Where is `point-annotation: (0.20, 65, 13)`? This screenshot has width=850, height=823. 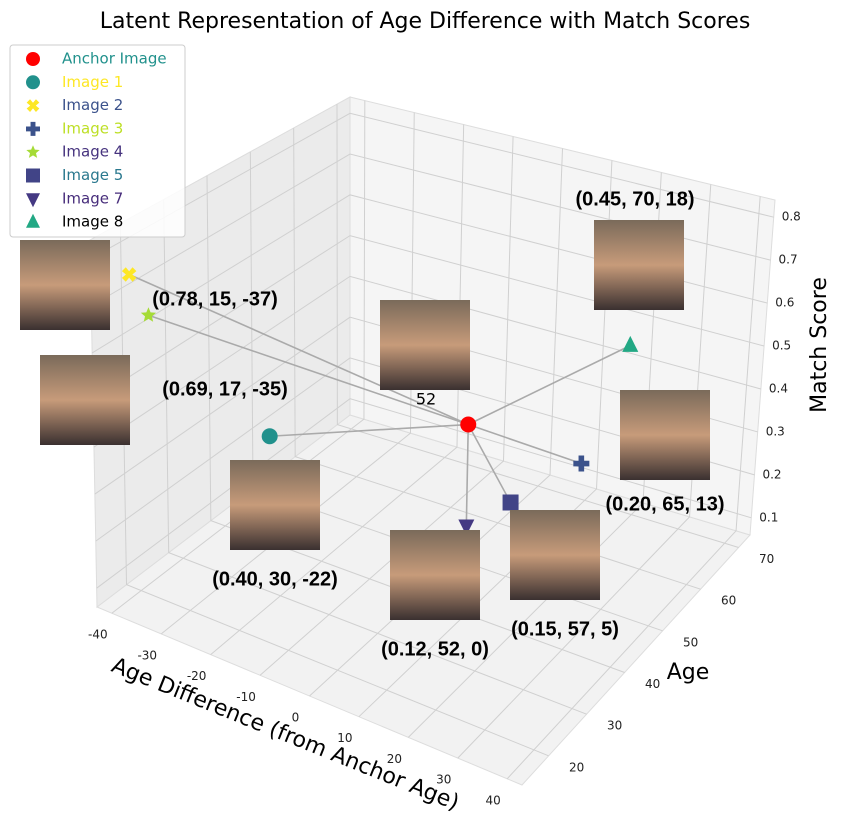 point-annotation: (0.20, 65, 13) is located at coordinates (665, 504).